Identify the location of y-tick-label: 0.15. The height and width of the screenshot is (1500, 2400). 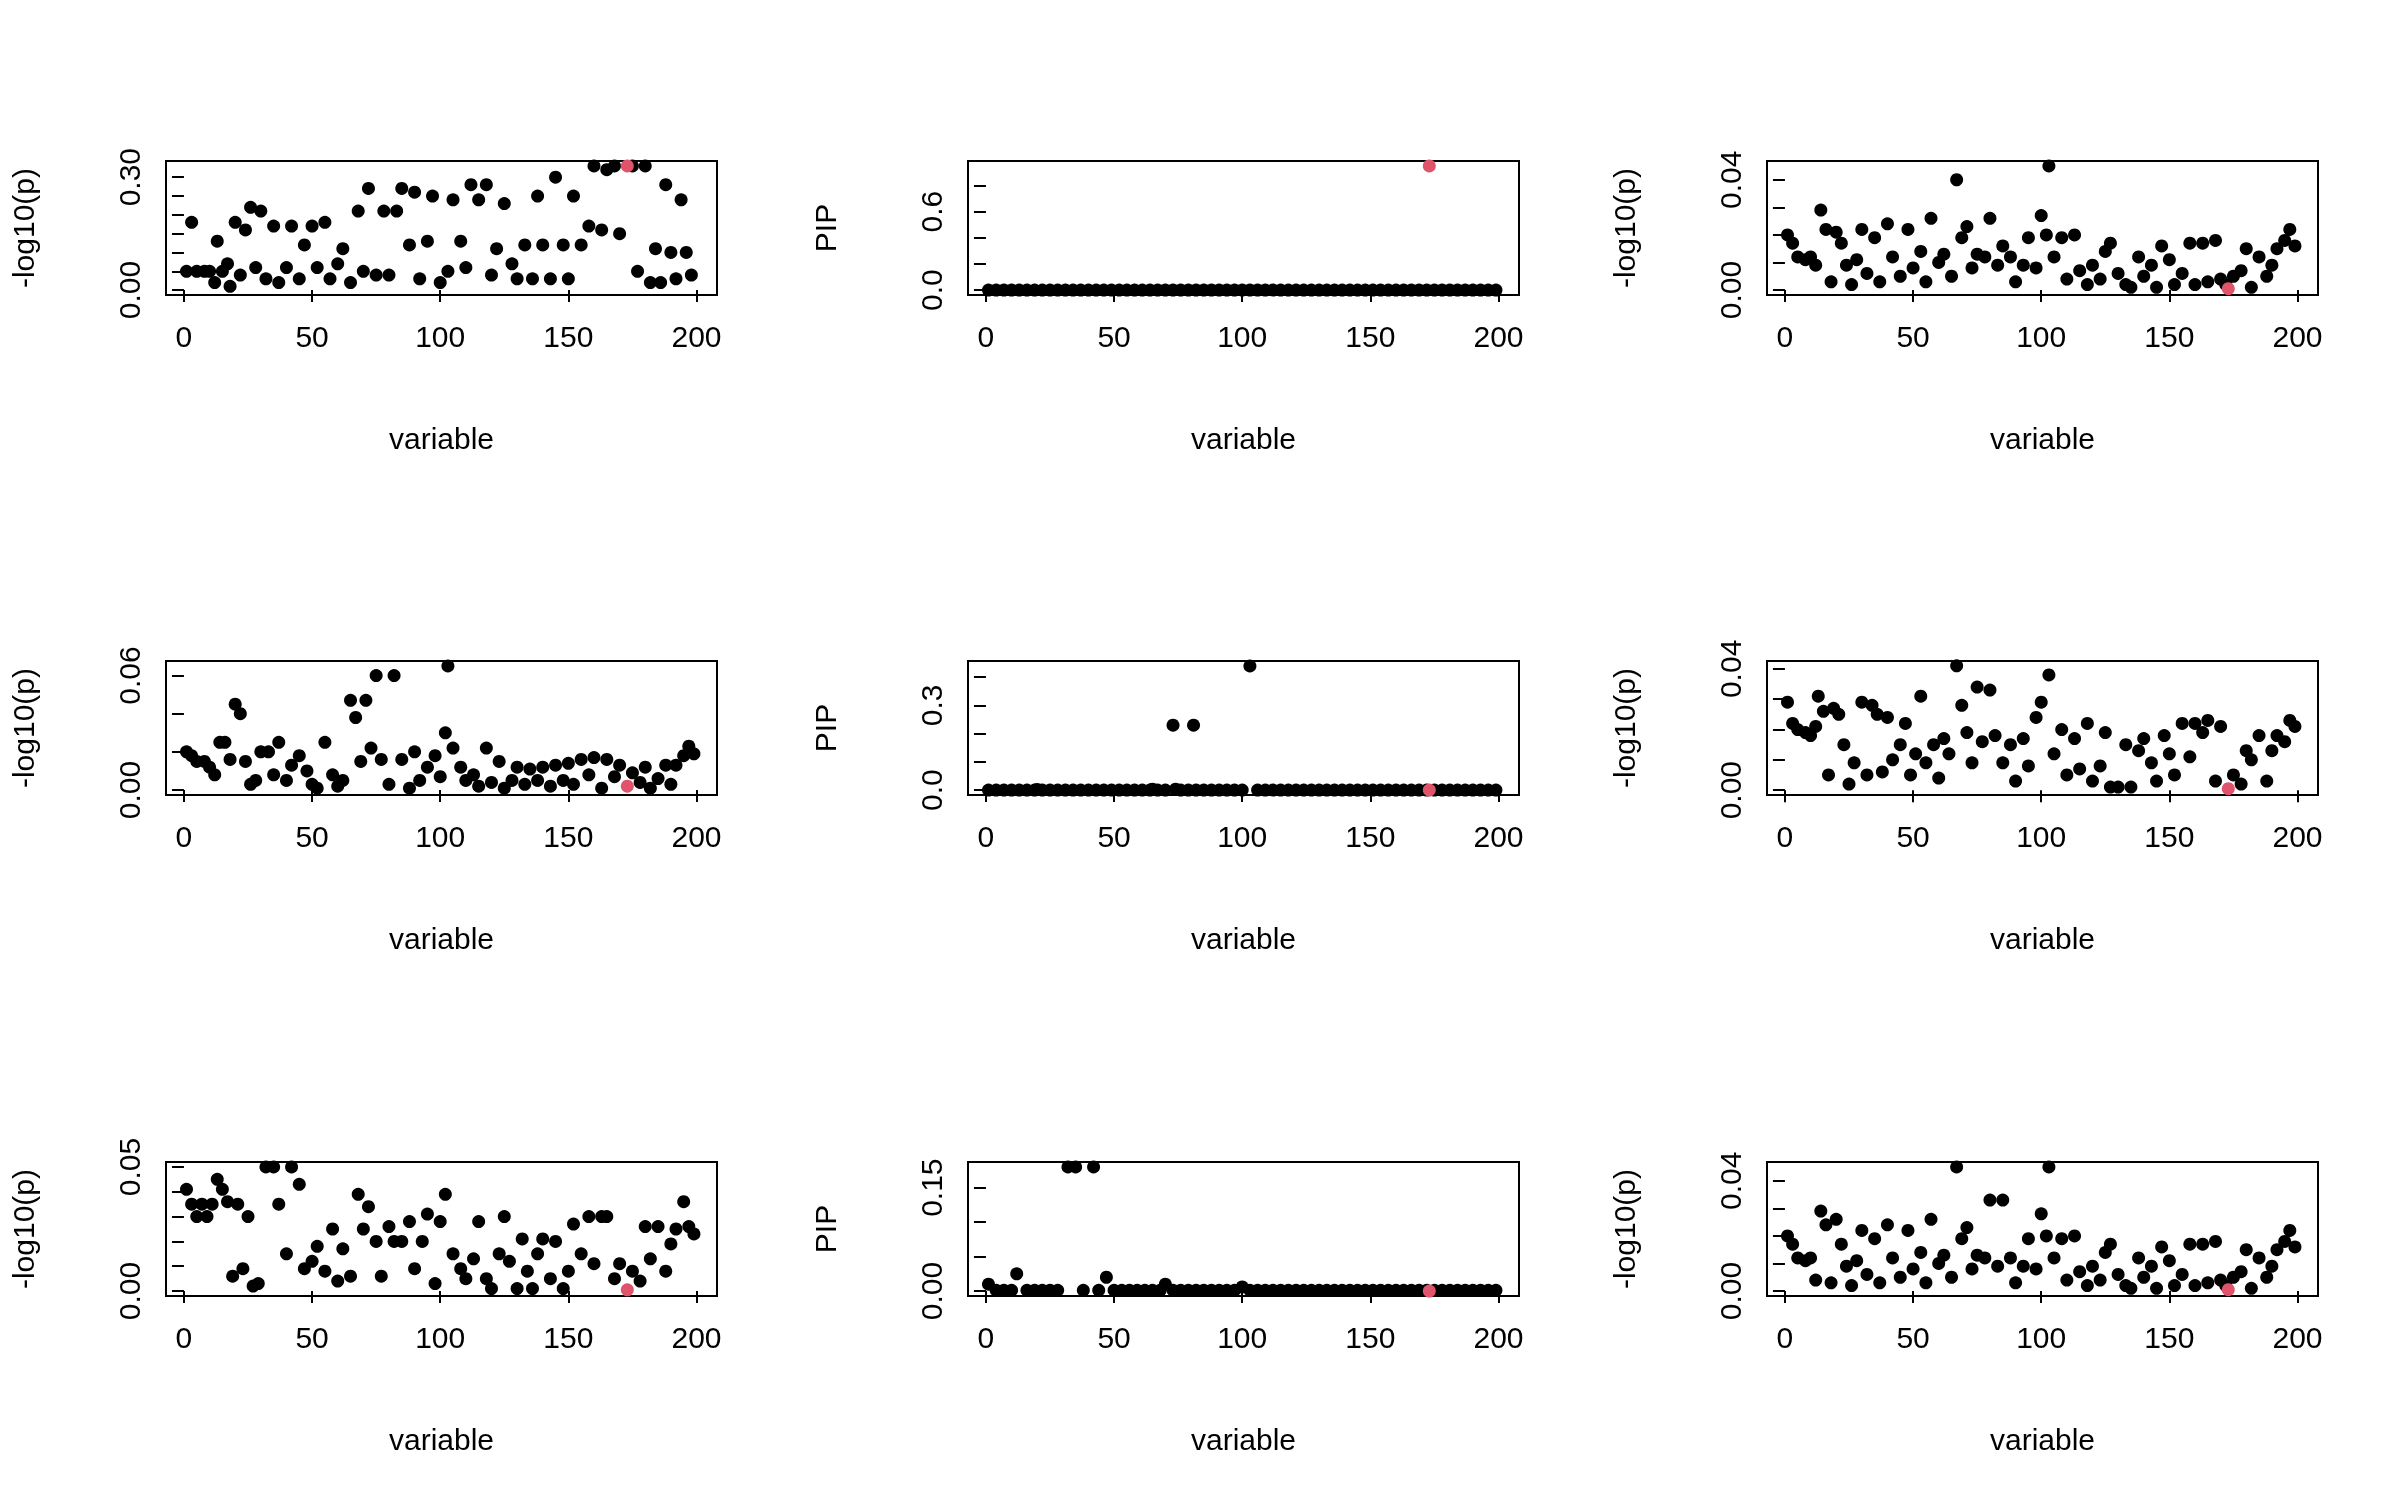
(931, 1187).